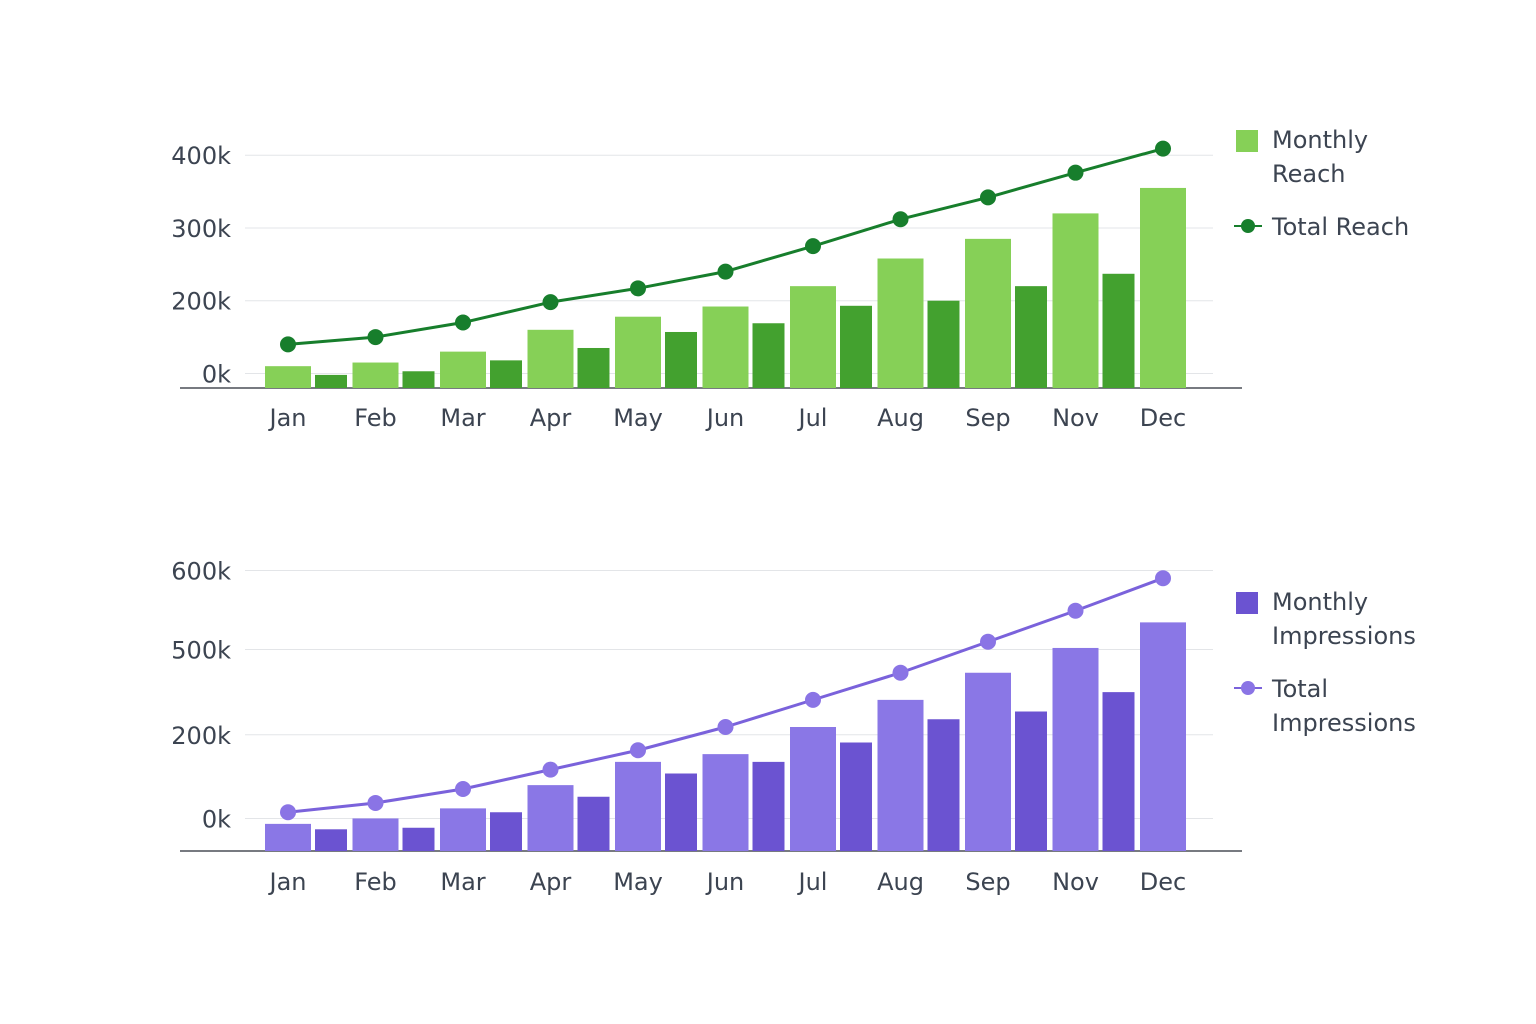  What do you see at coordinates (1344, 636) in the screenshot?
I see `legend-label-bar: Impressions` at bounding box center [1344, 636].